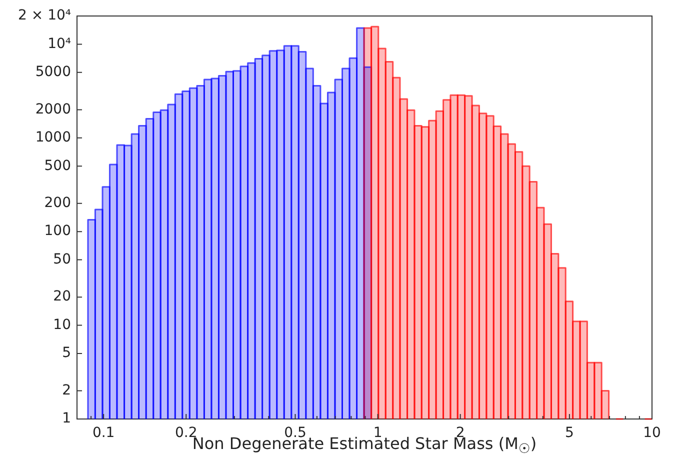 Image resolution: width=686 pixels, height=472 pixels. What do you see at coordinates (57, 231) in the screenshot?
I see `y-tick-label: 100` at bounding box center [57, 231].